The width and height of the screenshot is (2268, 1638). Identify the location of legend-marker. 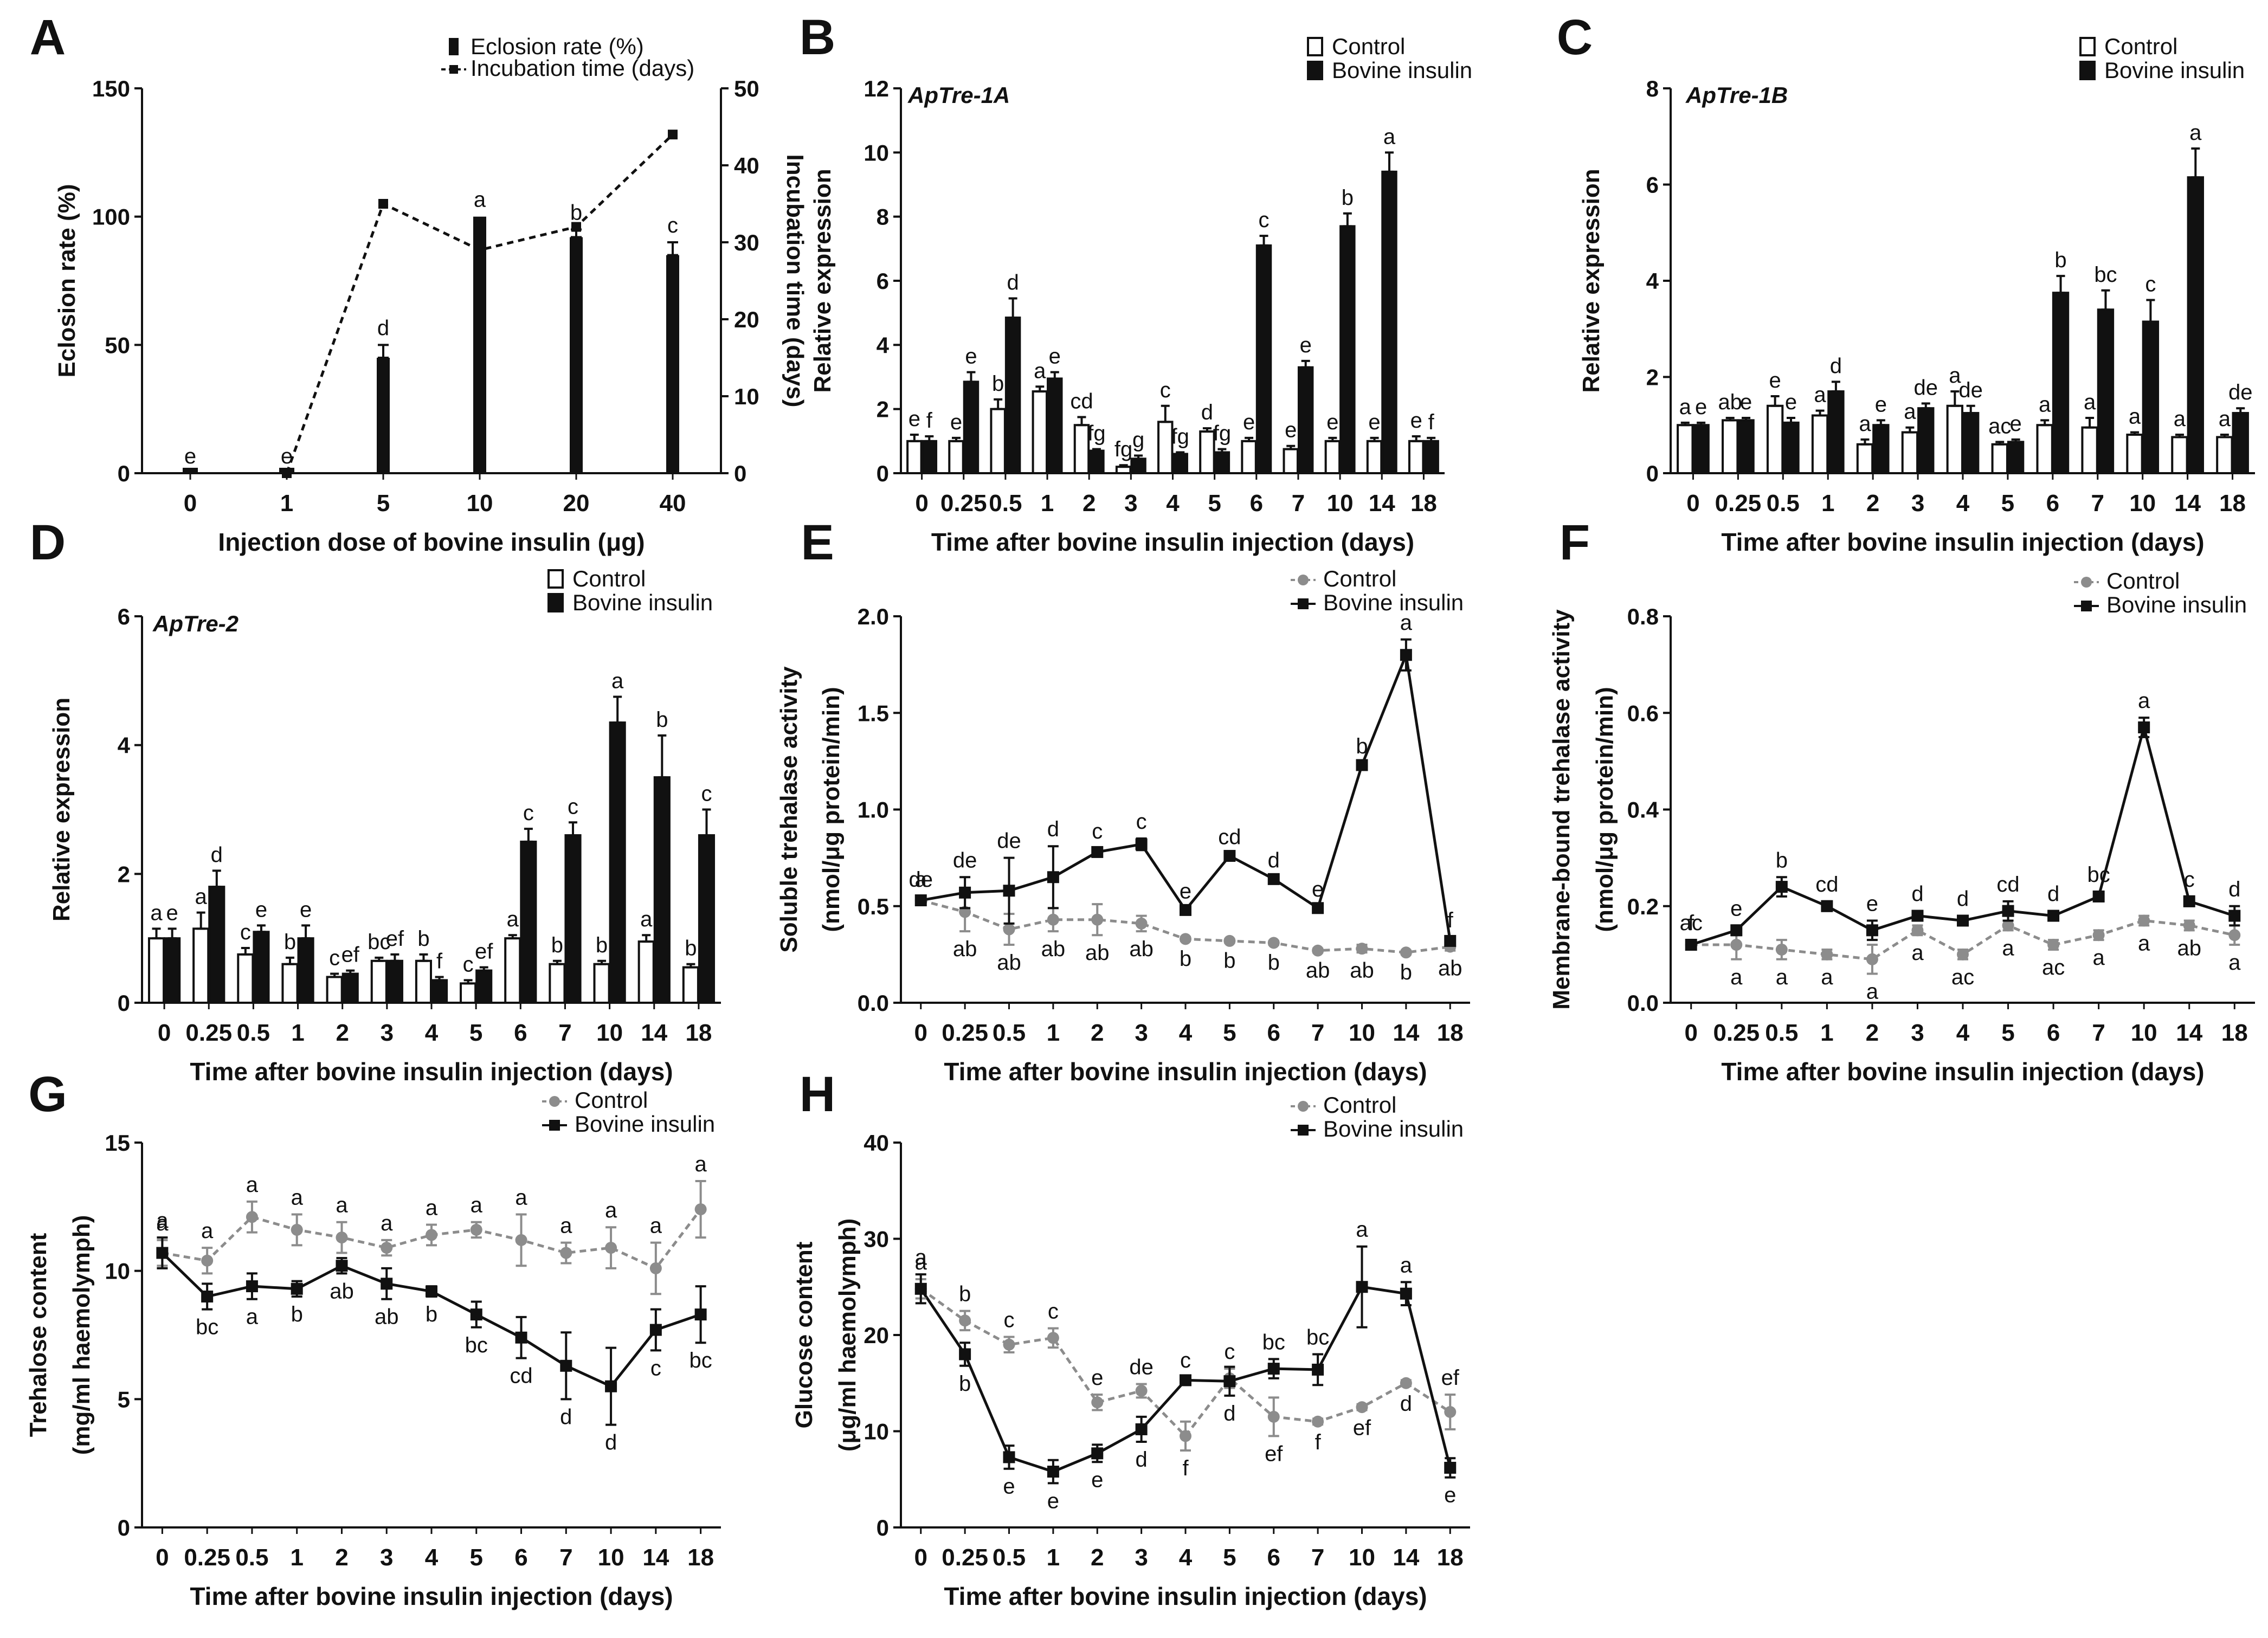
(1303, 1130).